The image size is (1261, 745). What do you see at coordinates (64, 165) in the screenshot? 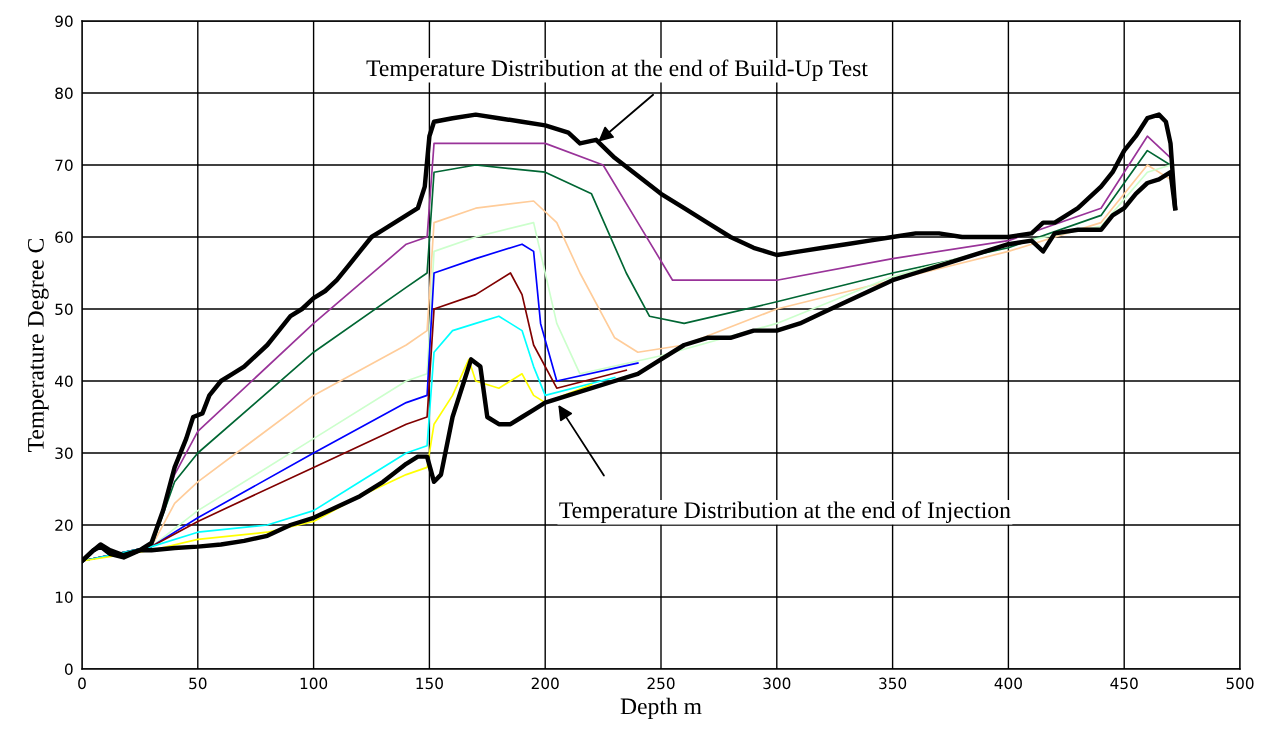
I see `y-tick-label: 70` at bounding box center [64, 165].